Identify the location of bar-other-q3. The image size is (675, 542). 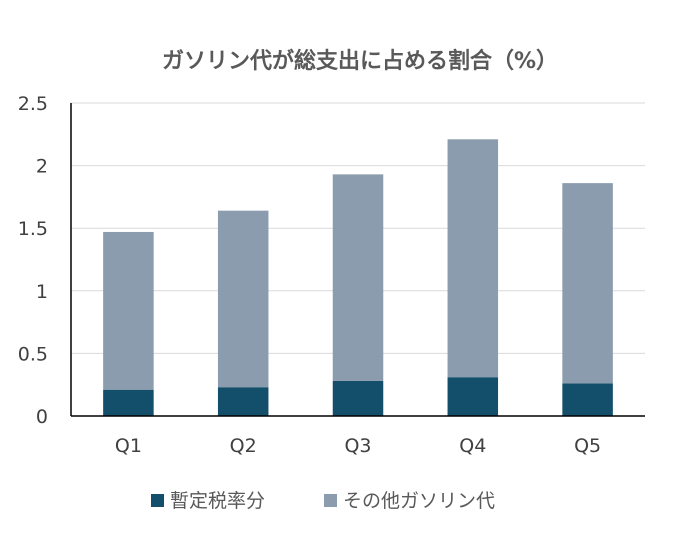
(358, 277).